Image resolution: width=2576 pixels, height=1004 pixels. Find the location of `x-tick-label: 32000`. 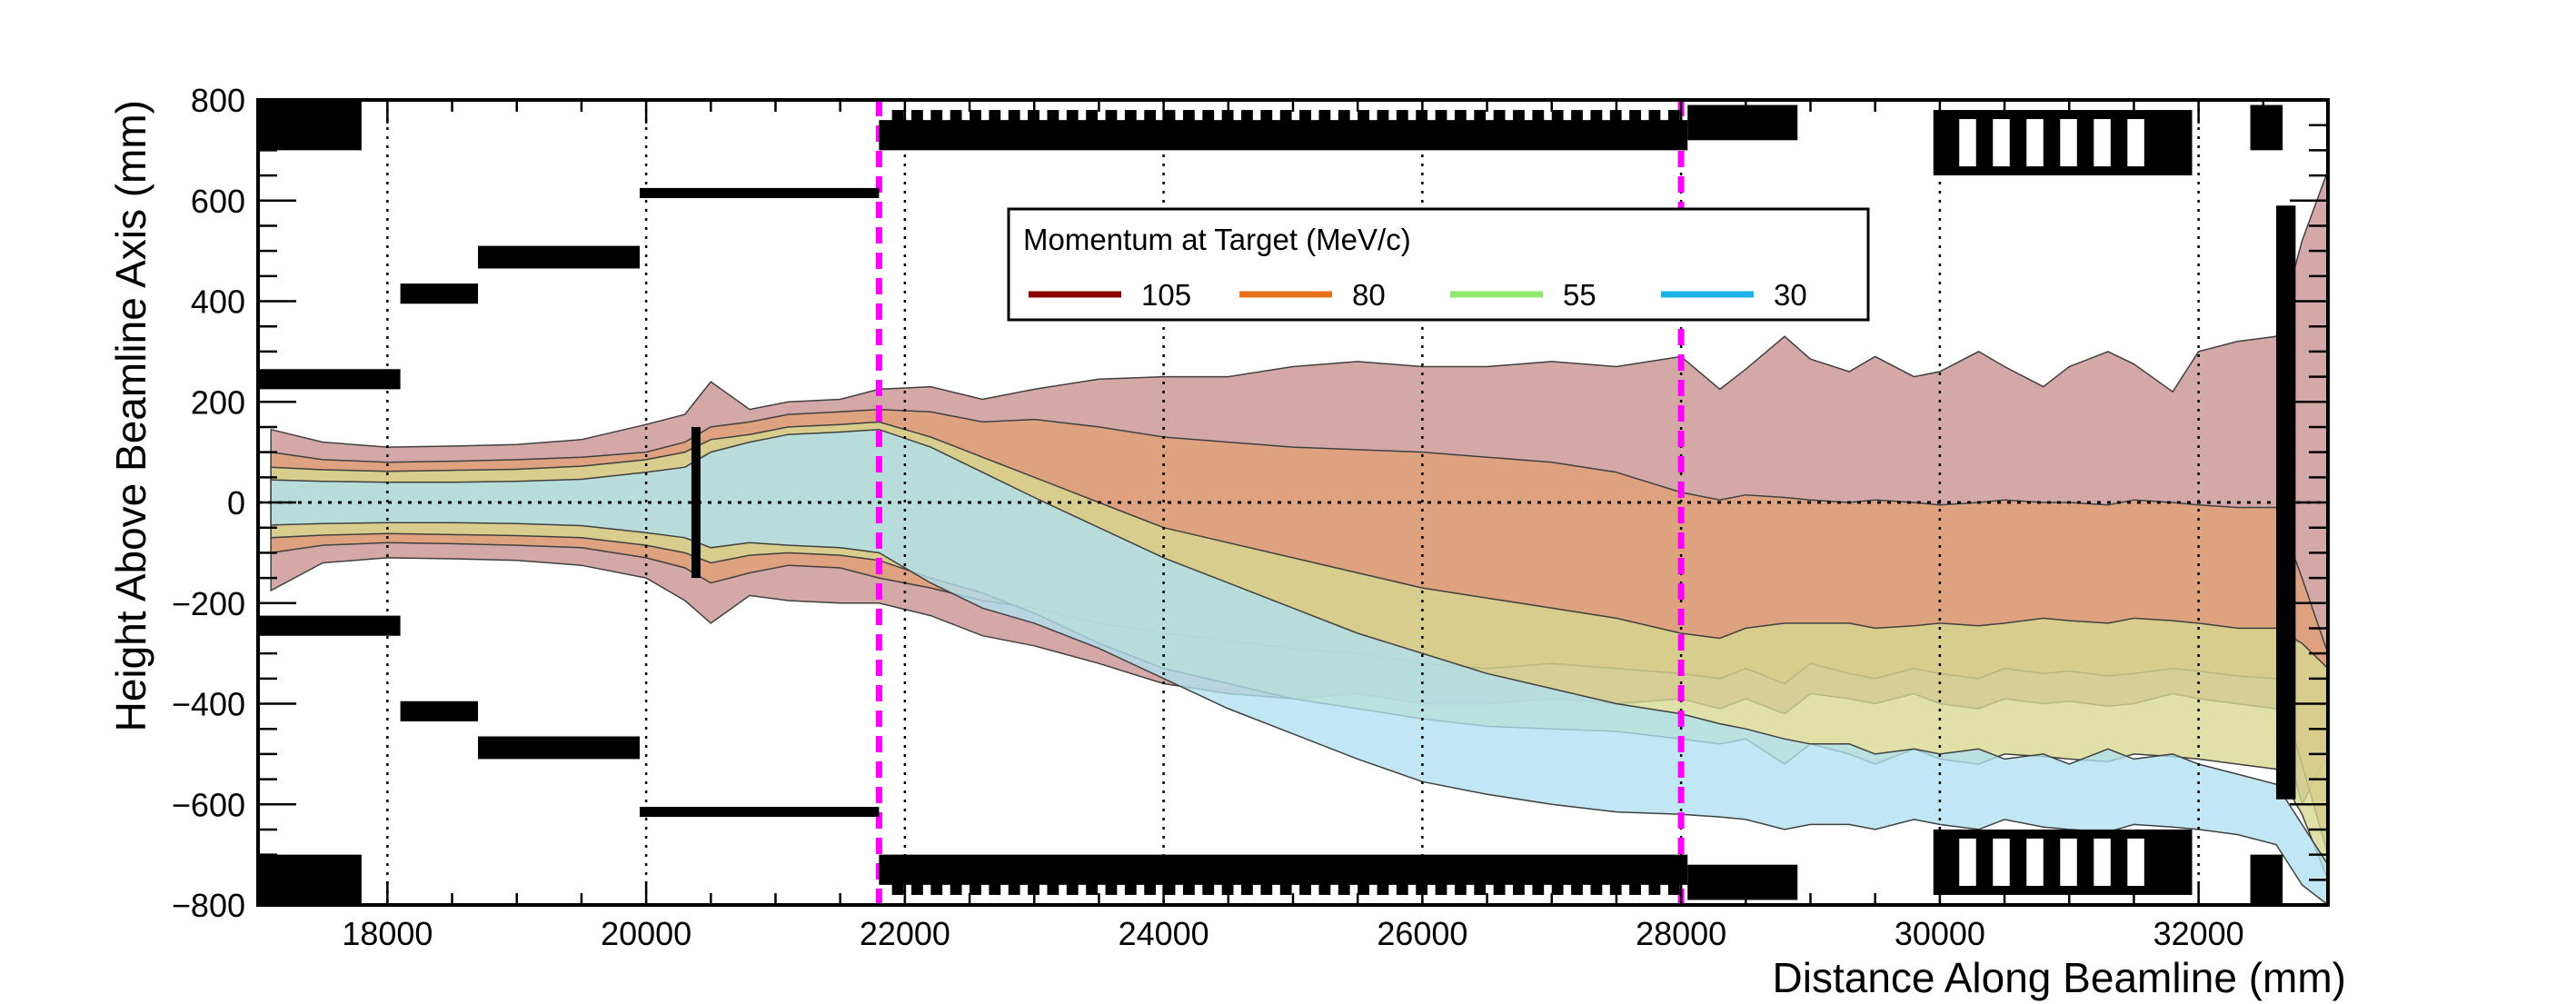

x-tick-label: 32000 is located at coordinates (2199, 933).